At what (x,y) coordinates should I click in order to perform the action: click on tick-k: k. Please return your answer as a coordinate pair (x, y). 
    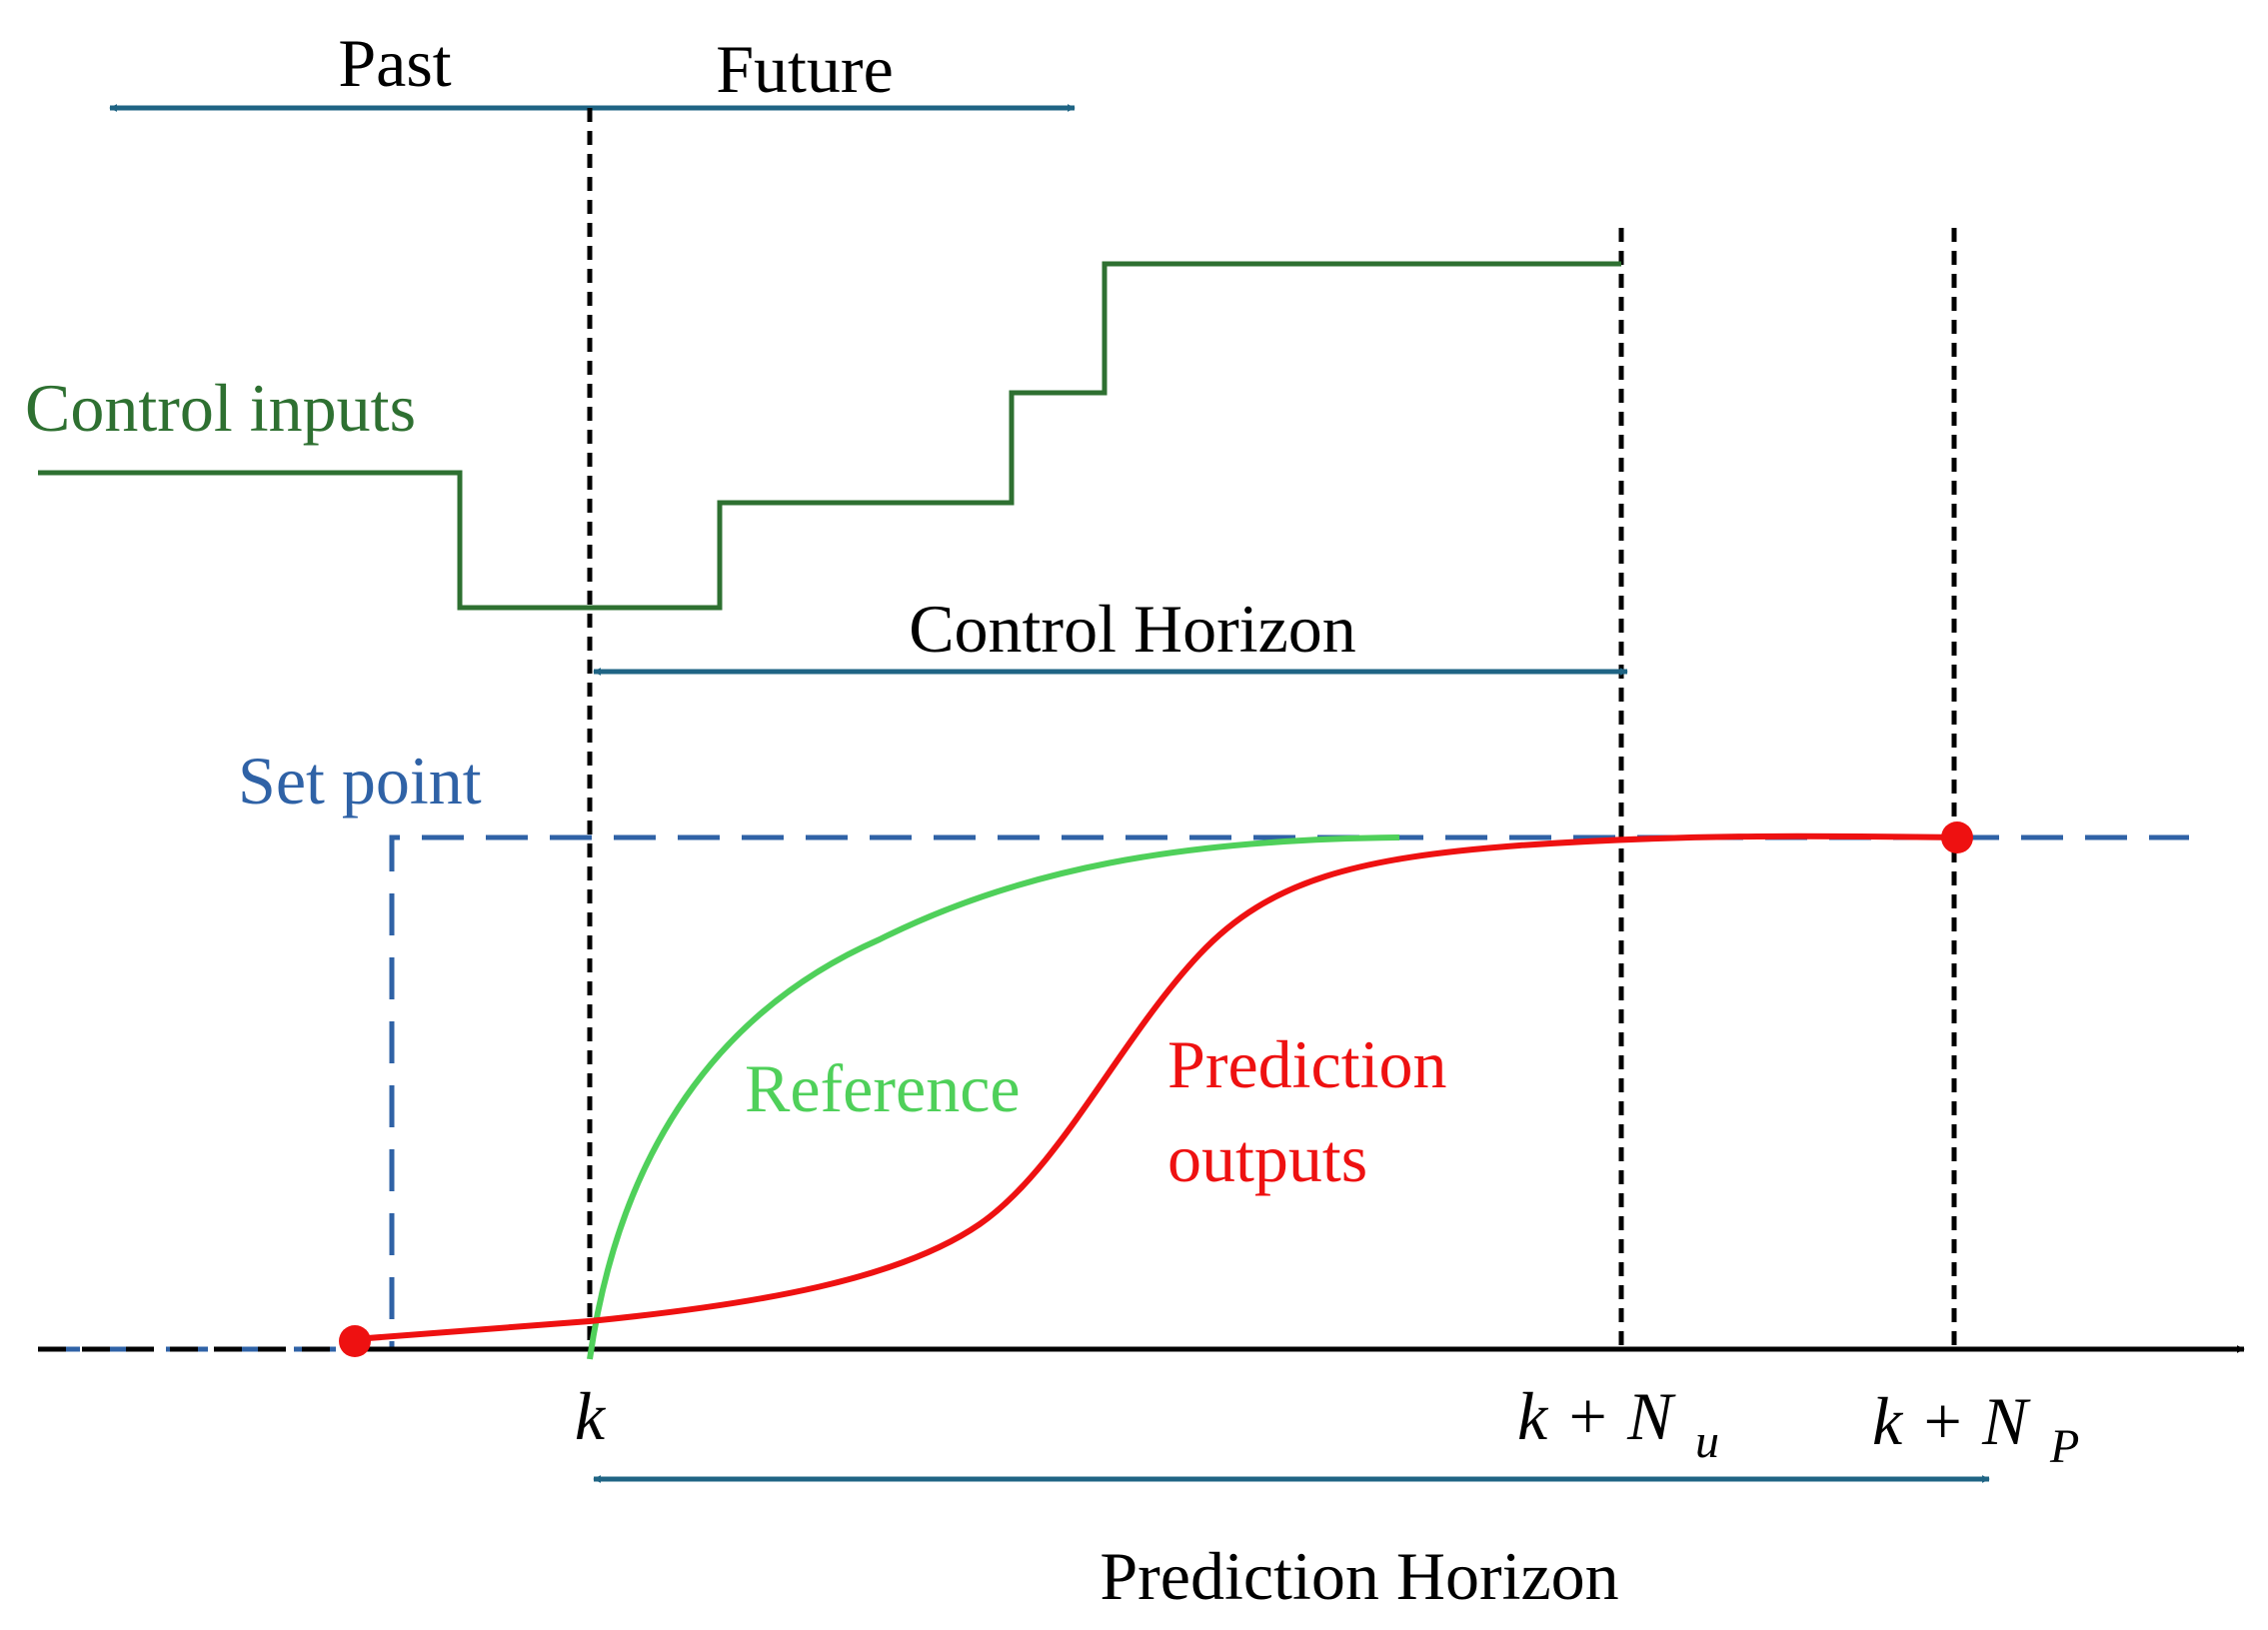
    Looking at the image, I should click on (591, 1416).